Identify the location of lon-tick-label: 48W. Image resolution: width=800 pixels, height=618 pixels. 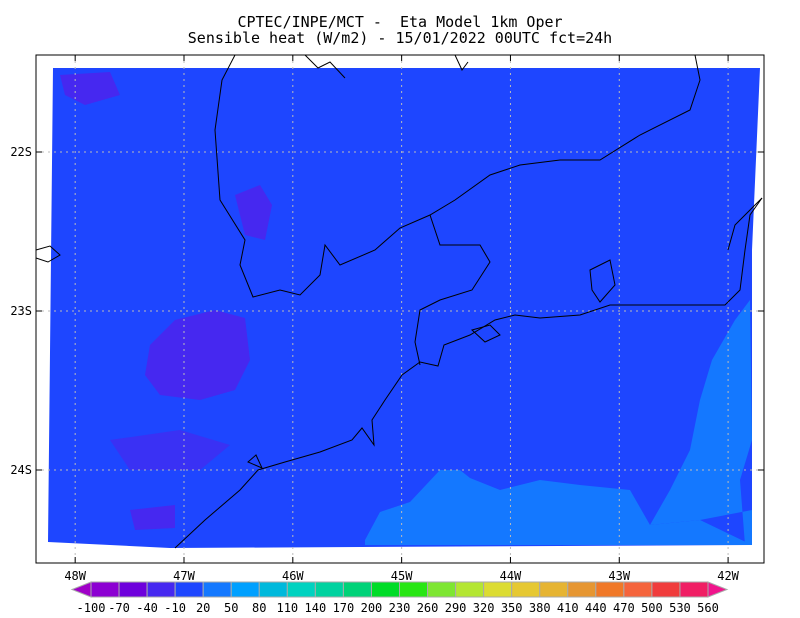
(75, 576).